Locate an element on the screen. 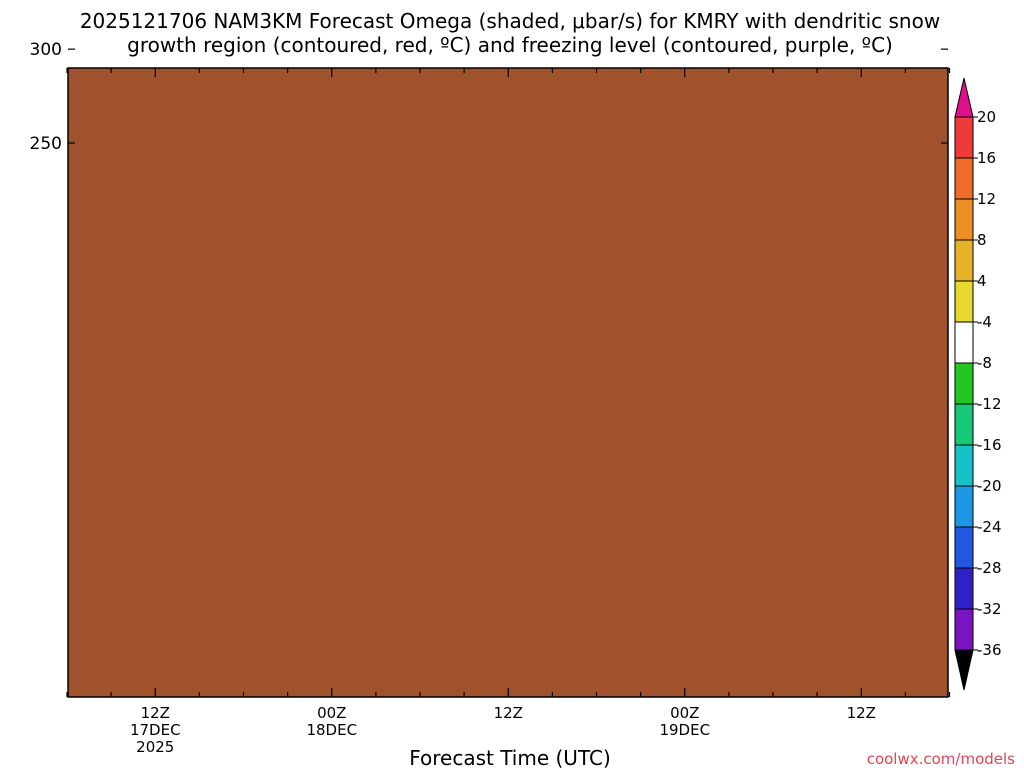 The image size is (1024, 768). x-tick-label: 17DEC is located at coordinates (155, 730).